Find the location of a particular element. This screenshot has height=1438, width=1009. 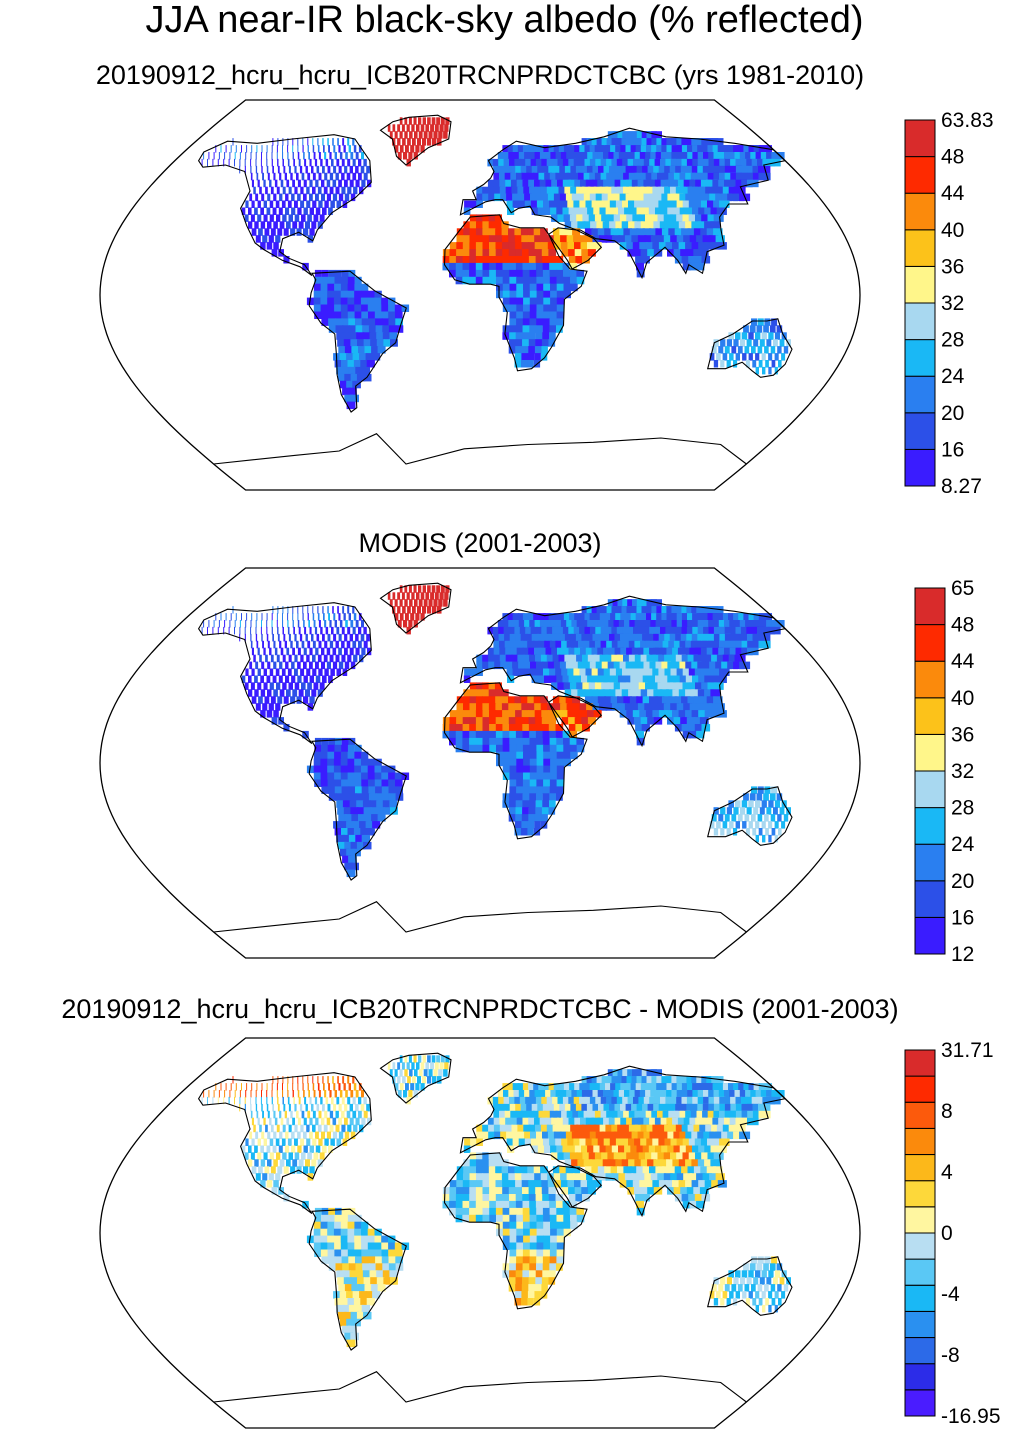

colorbar-tick-label: 44 is located at coordinates (953, 193).